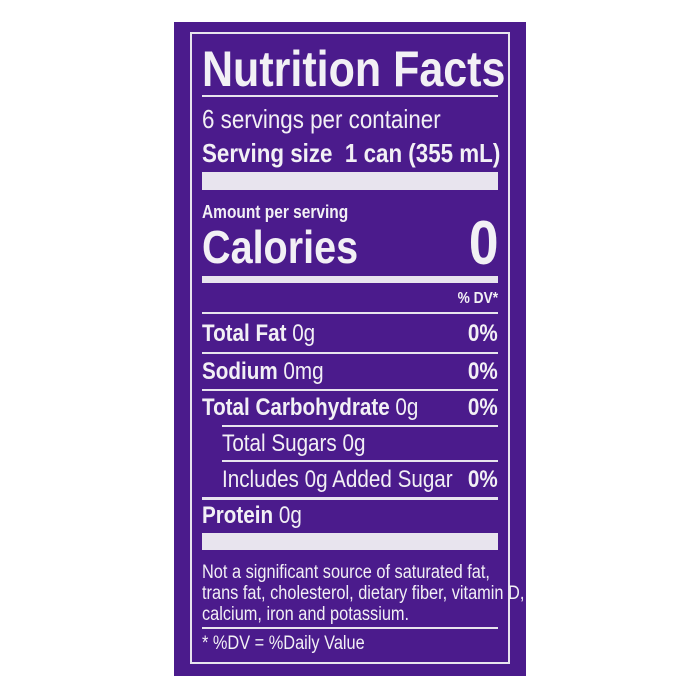 The height and width of the screenshot is (700, 700). What do you see at coordinates (337, 479) in the screenshot?
I see `nutrient-name: Includes 0g Added Sugar` at bounding box center [337, 479].